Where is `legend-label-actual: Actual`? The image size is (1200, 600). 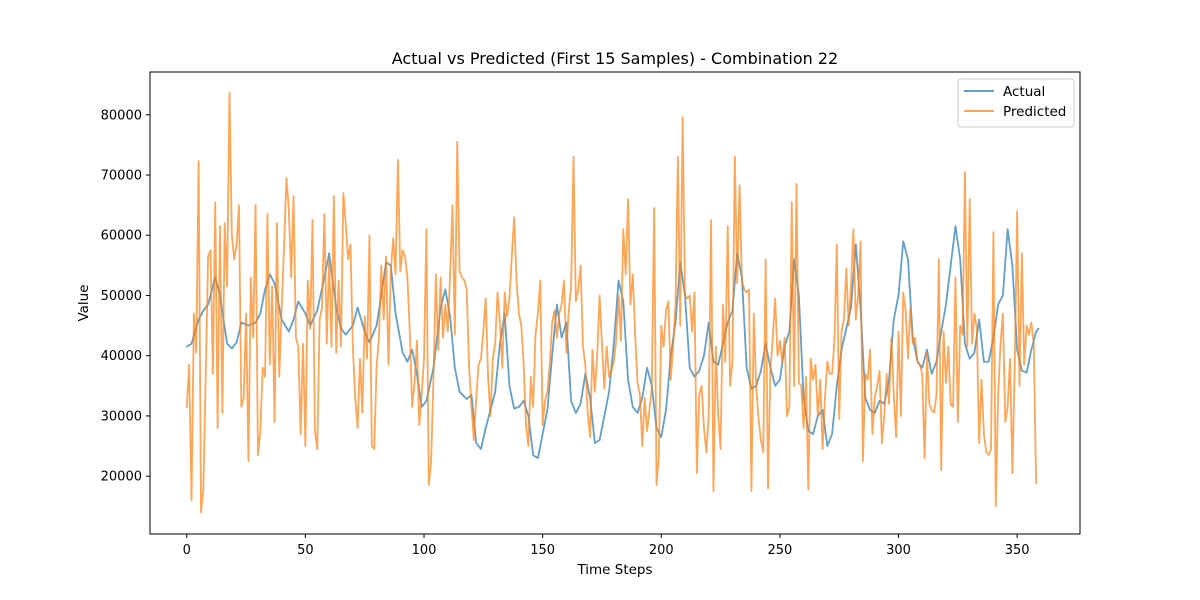 legend-label-actual: Actual is located at coordinates (1024, 92).